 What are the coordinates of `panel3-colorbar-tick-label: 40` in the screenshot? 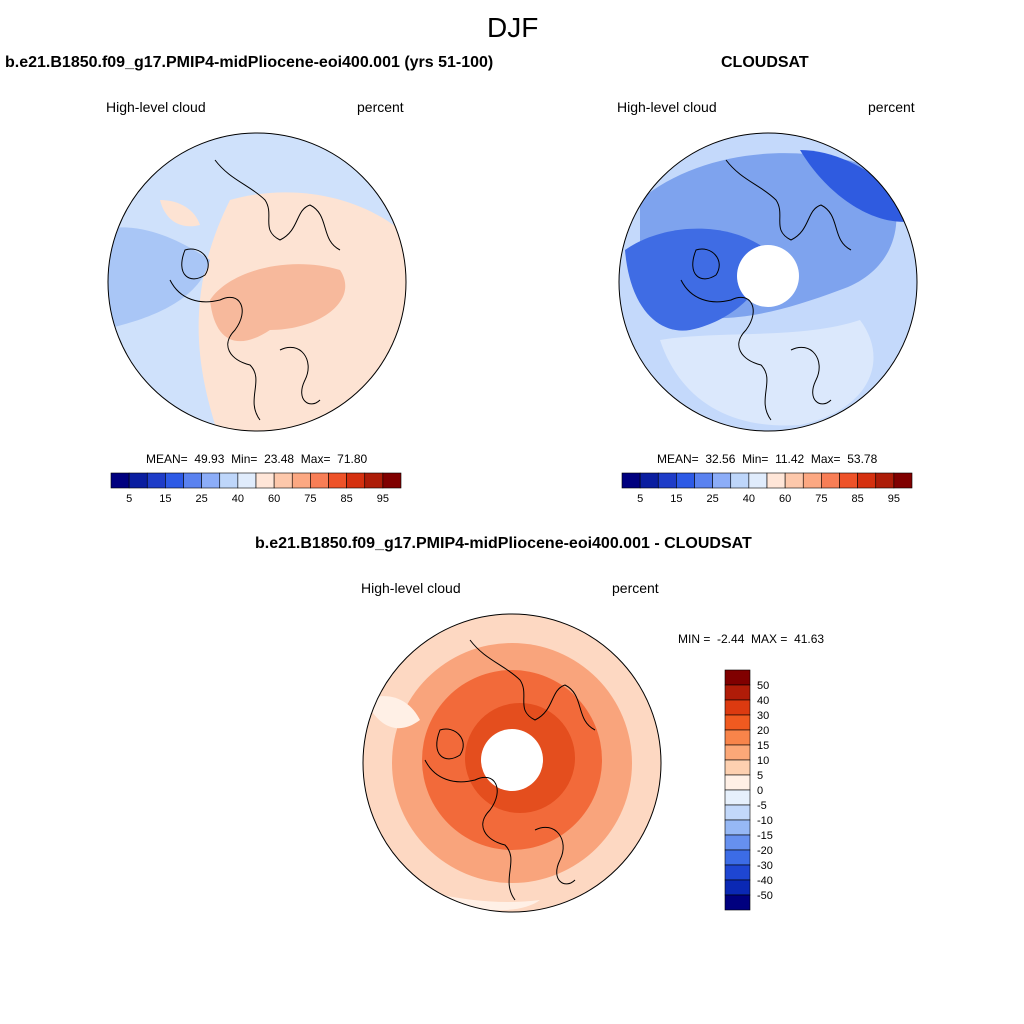 It's located at (763, 701).